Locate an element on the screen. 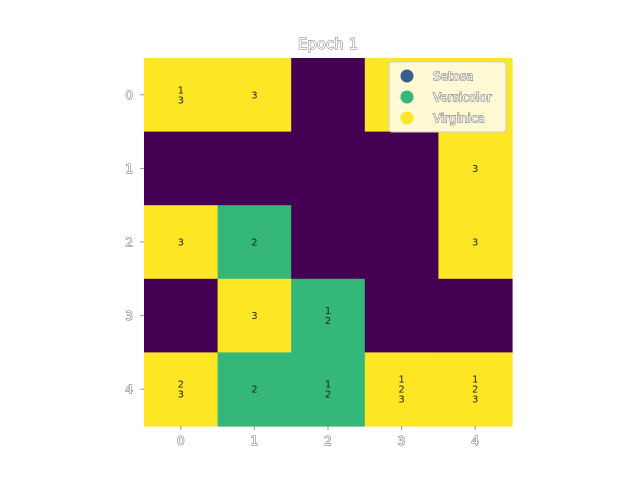 This screenshot has height=480, width=640. legend-box is located at coordinates (447, 97).